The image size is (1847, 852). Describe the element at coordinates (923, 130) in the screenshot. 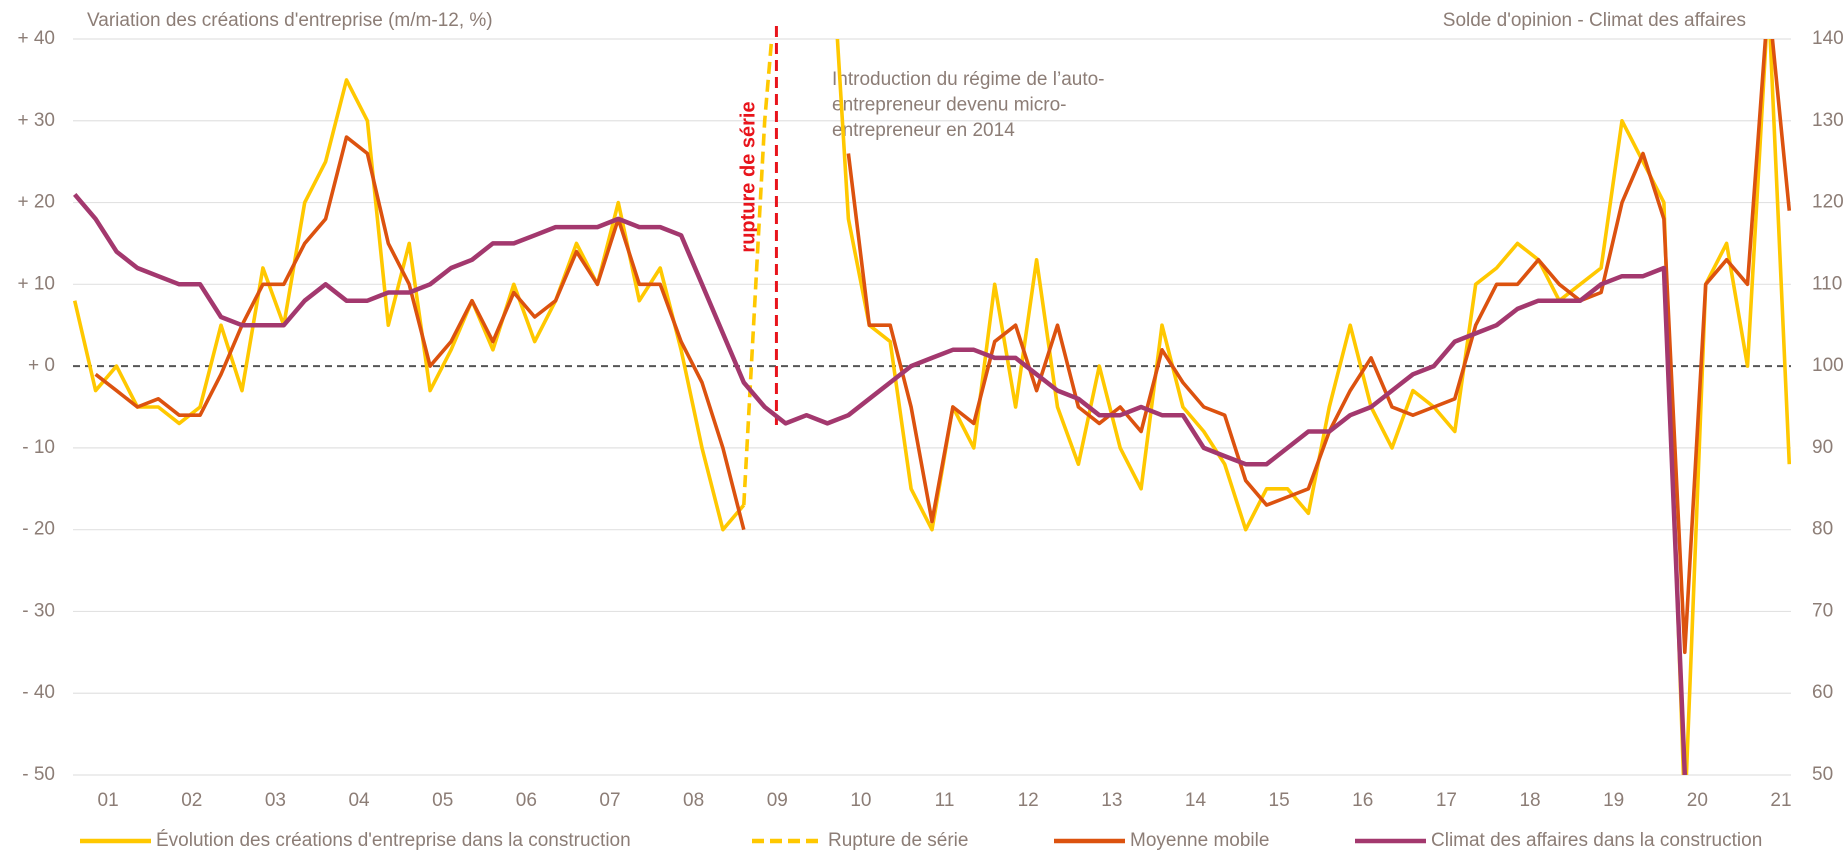

I see `annotation: entrepreneur en 2014` at that location.